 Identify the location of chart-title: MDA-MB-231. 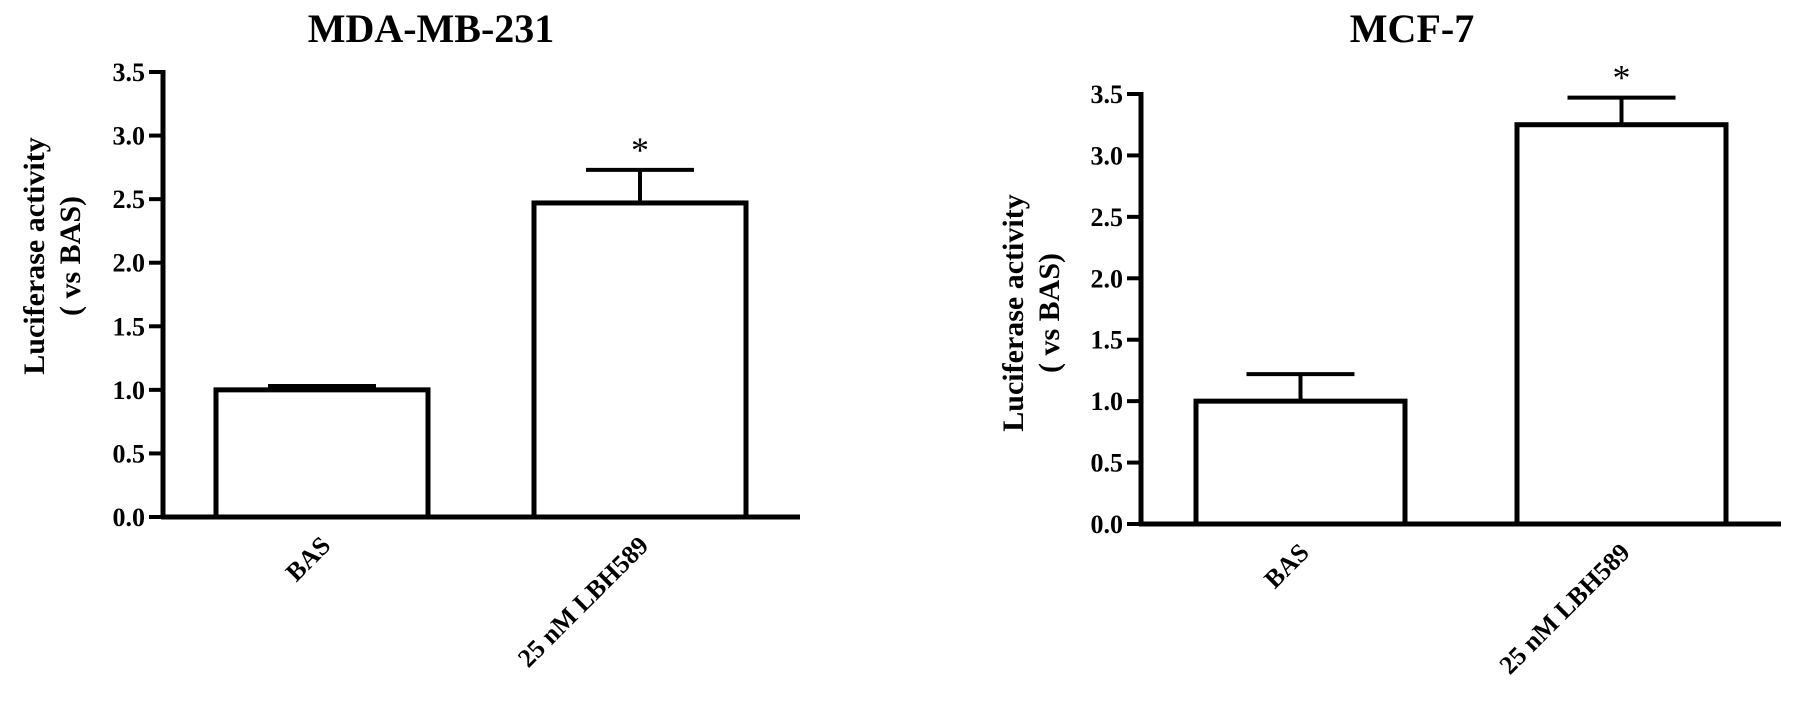
(431, 28).